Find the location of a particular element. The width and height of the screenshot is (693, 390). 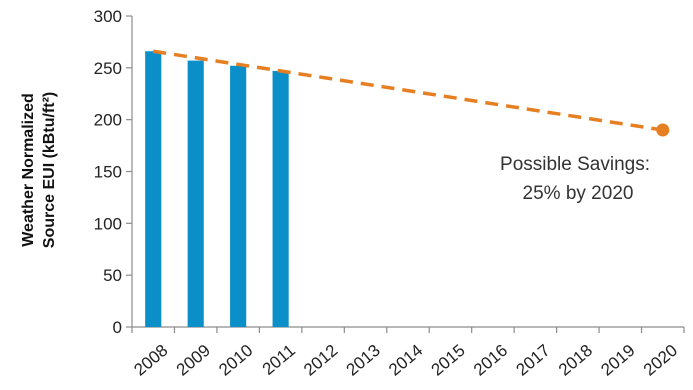

y-tick-label: 0 is located at coordinates (117, 327).